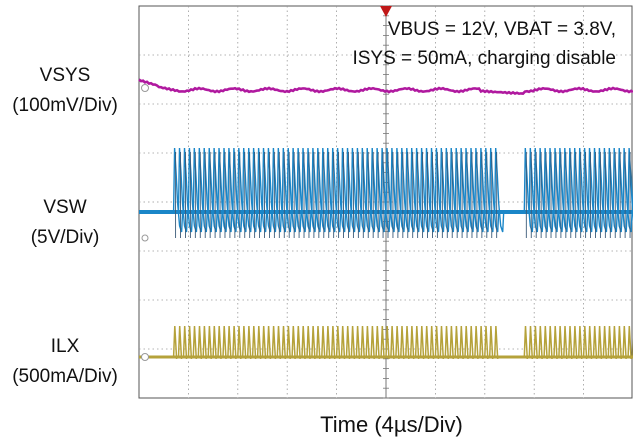 Image resolution: width=633 pixels, height=448 pixels. I want to click on vsys-scale: (100mV/Div), so click(65, 105).